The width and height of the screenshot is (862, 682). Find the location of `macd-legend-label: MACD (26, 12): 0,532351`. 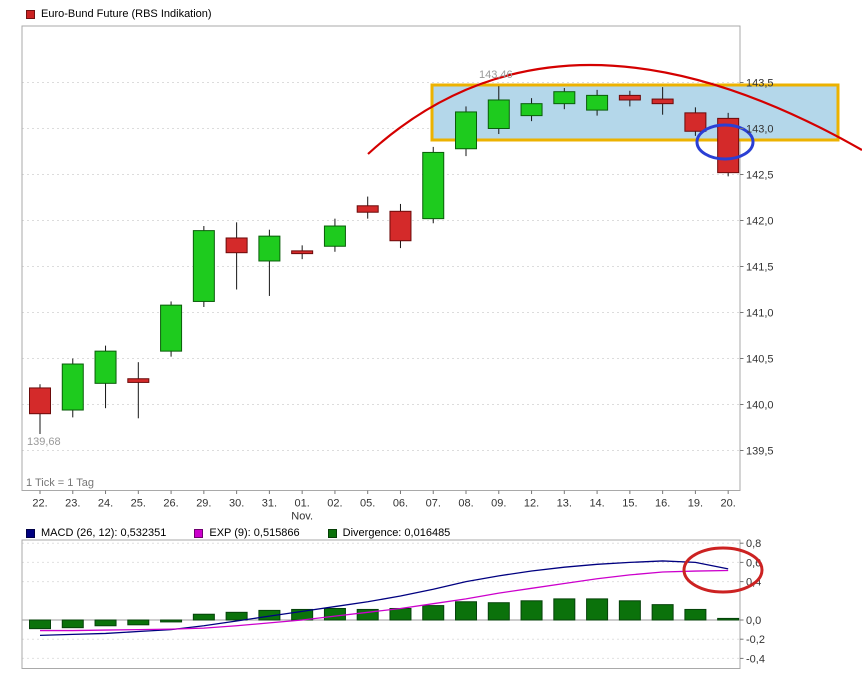

macd-legend-label: MACD (26, 12): 0,532351 is located at coordinates (104, 533).